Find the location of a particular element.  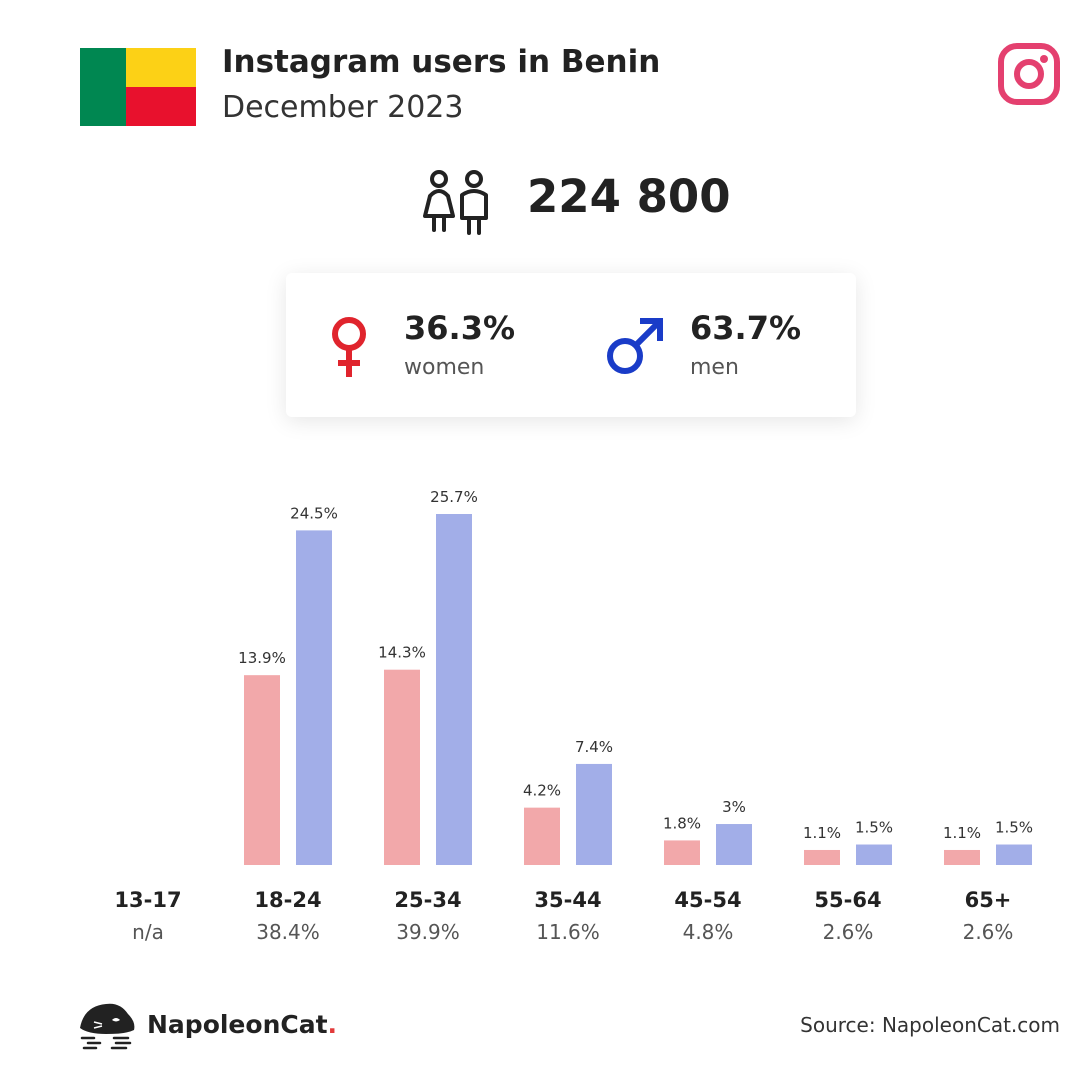

data-label-women-35-44: 4.2% is located at coordinates (542, 791).